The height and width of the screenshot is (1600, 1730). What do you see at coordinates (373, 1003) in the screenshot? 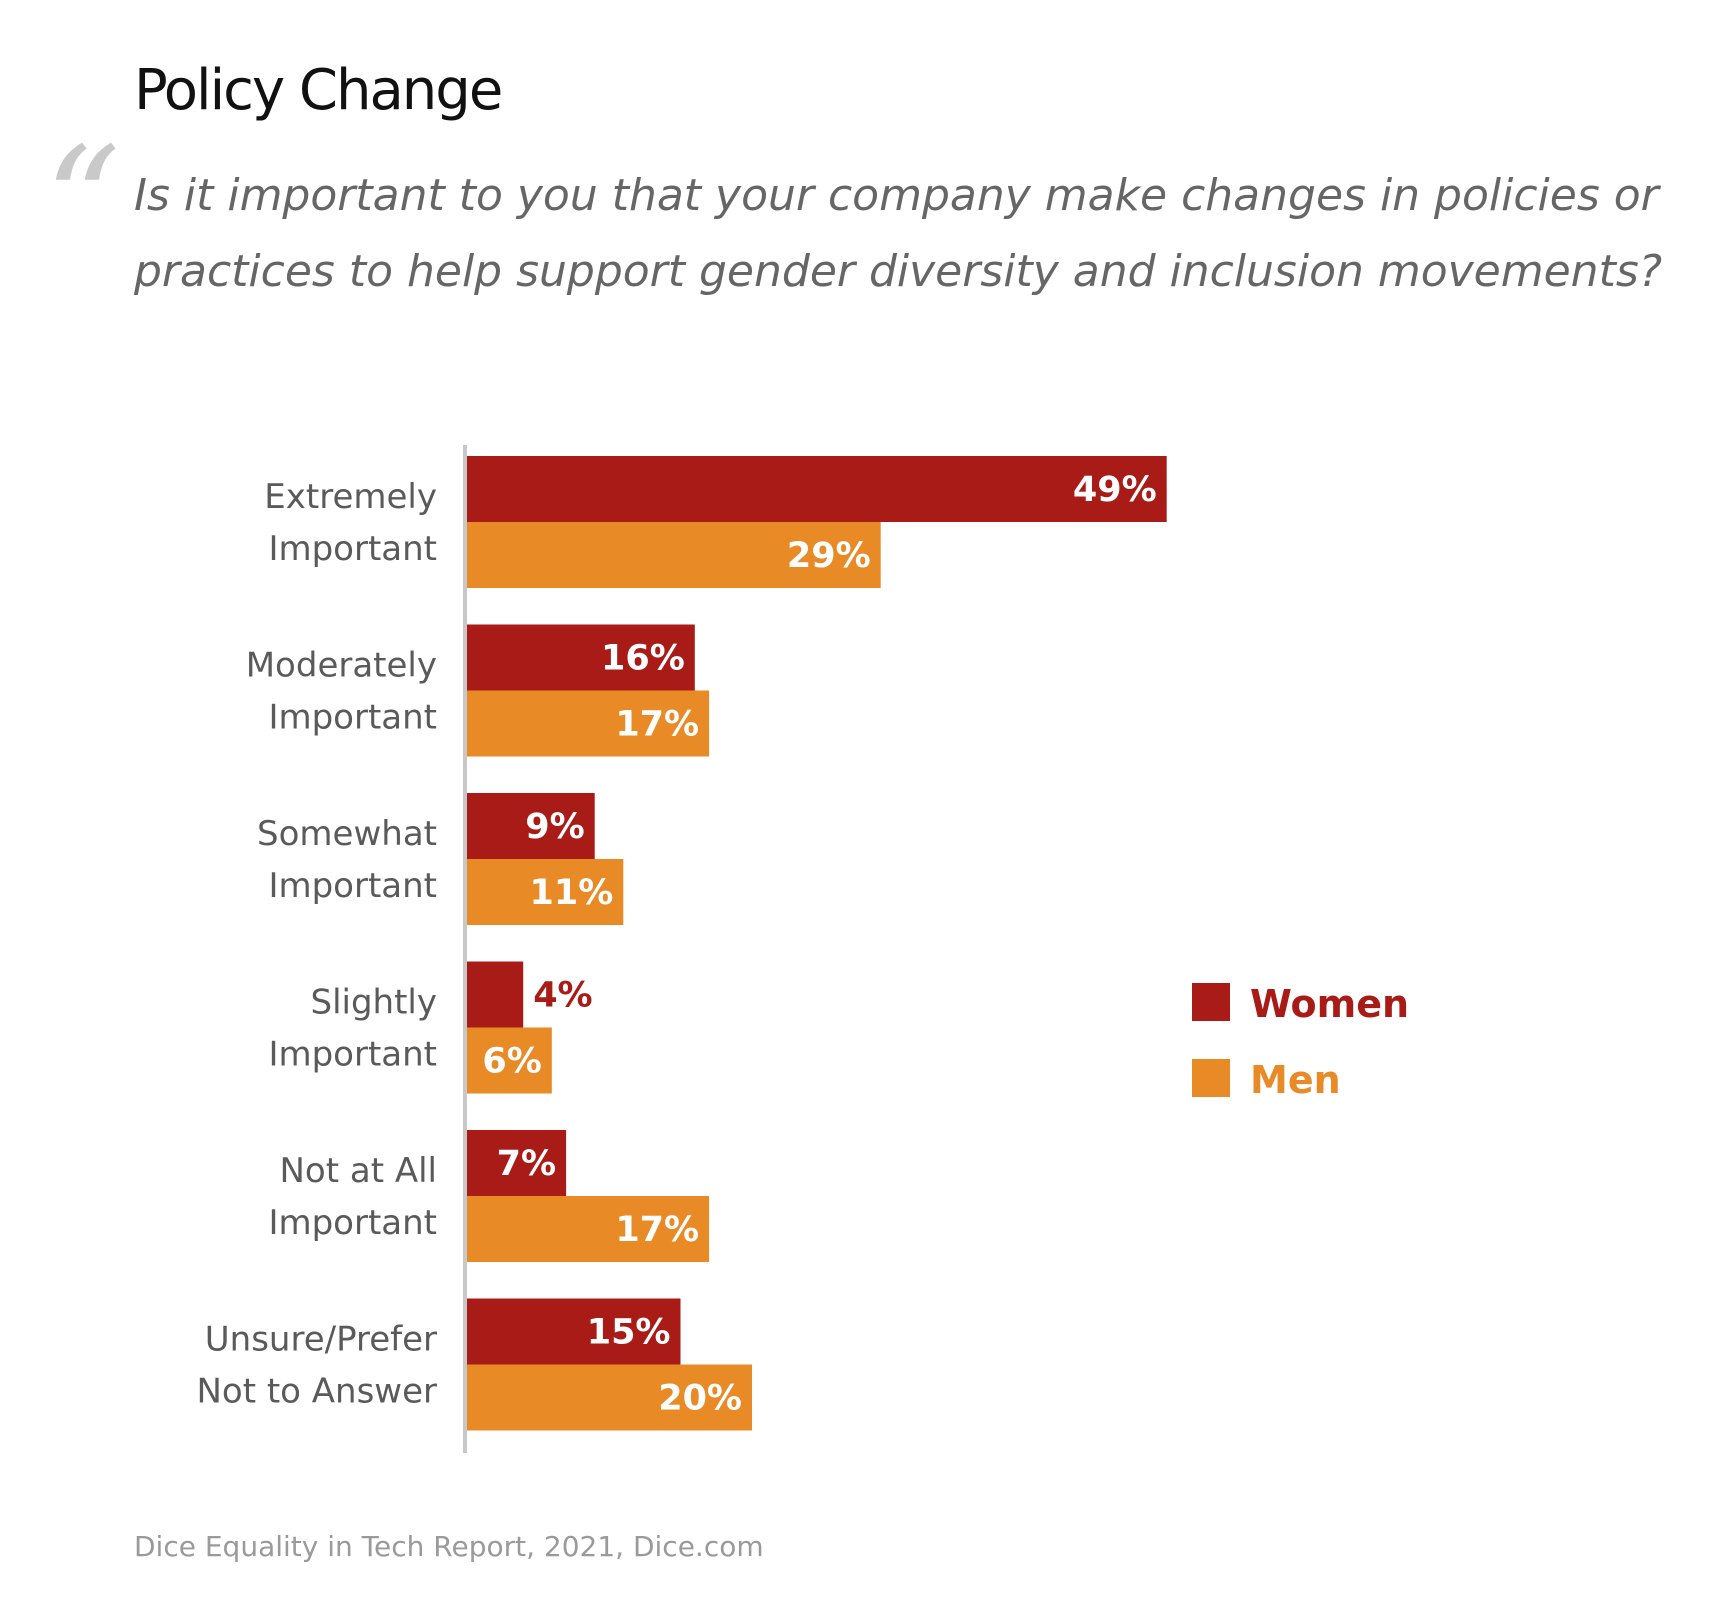
I see `category-label: Slightly` at bounding box center [373, 1003].